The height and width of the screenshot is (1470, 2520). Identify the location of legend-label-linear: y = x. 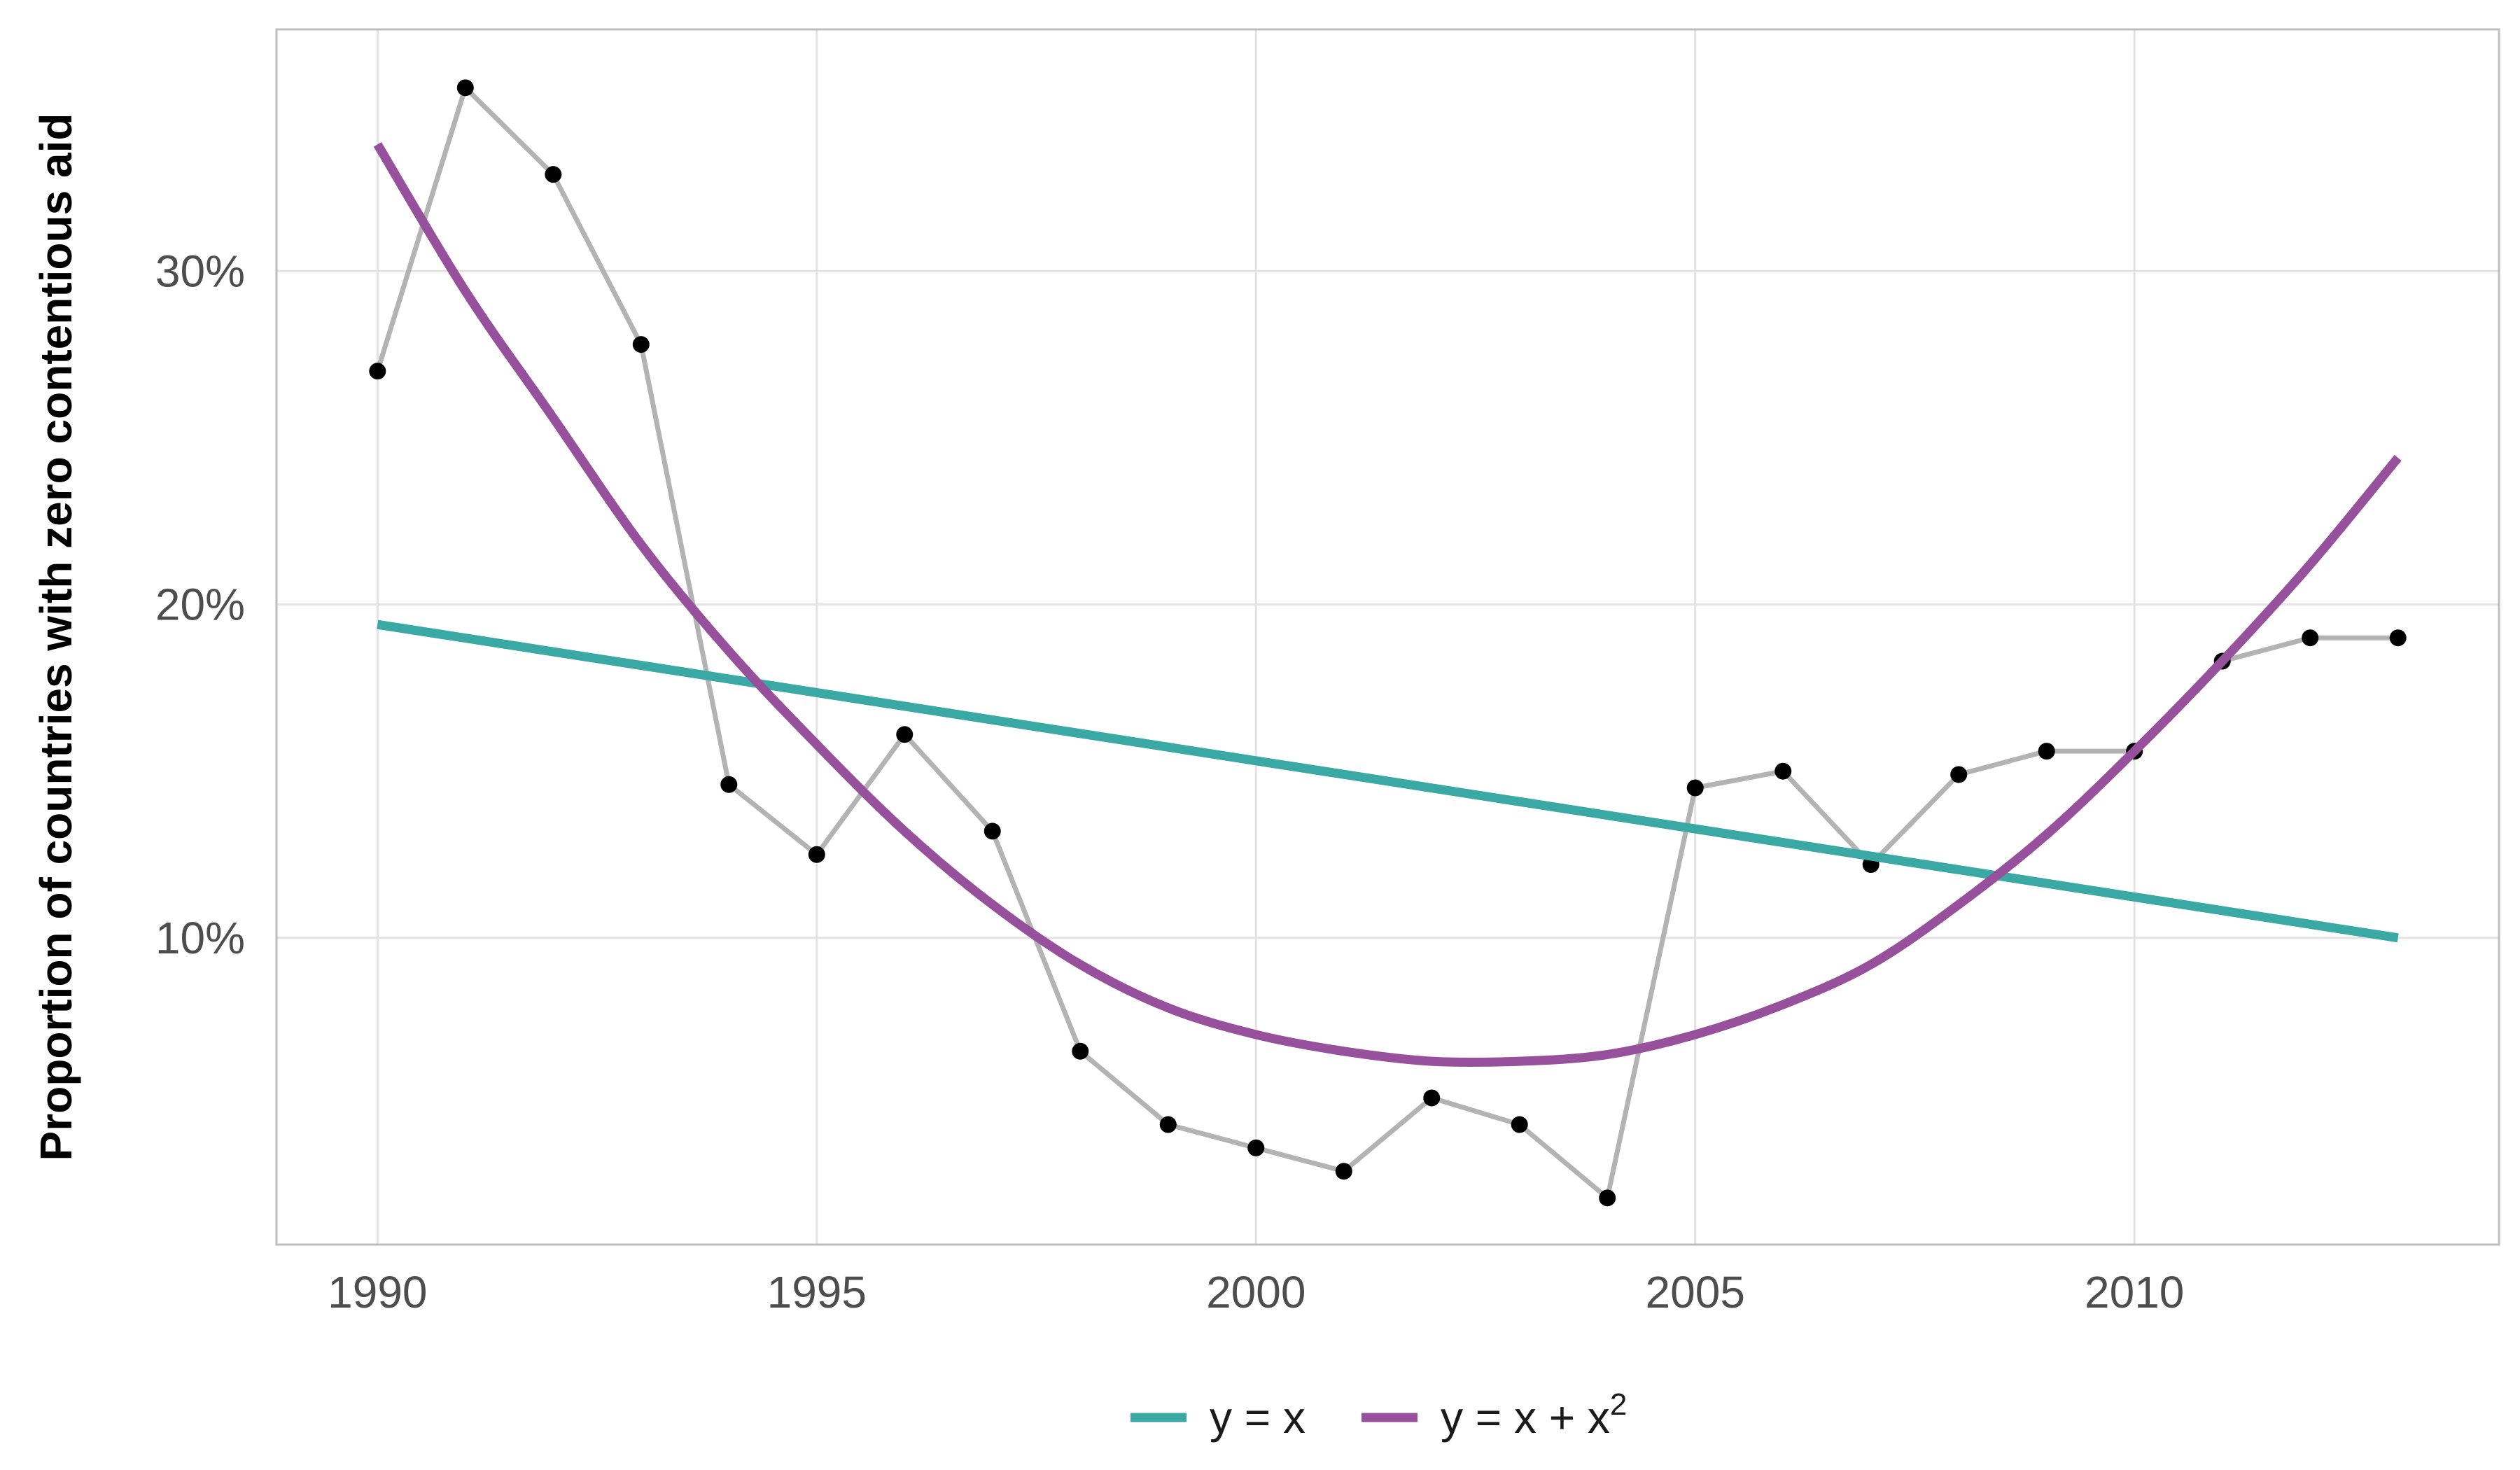
(1258, 1417).